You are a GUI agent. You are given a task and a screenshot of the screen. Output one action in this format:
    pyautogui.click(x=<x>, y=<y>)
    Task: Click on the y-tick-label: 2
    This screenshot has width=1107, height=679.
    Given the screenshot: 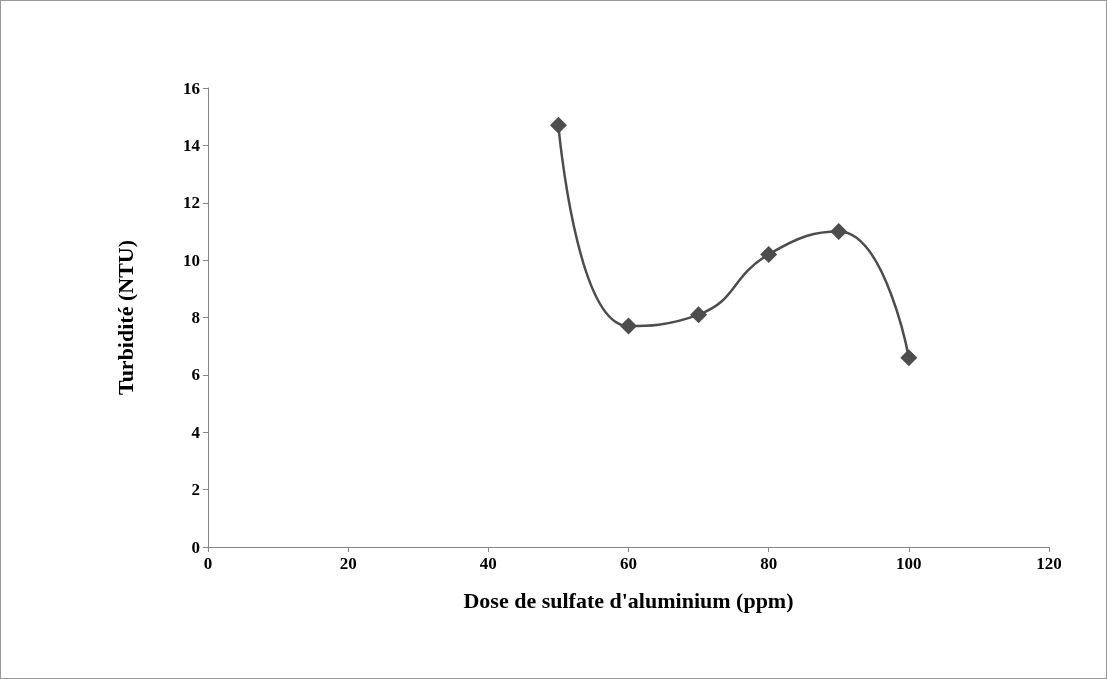 What is the action you would take?
    pyautogui.click(x=195, y=490)
    